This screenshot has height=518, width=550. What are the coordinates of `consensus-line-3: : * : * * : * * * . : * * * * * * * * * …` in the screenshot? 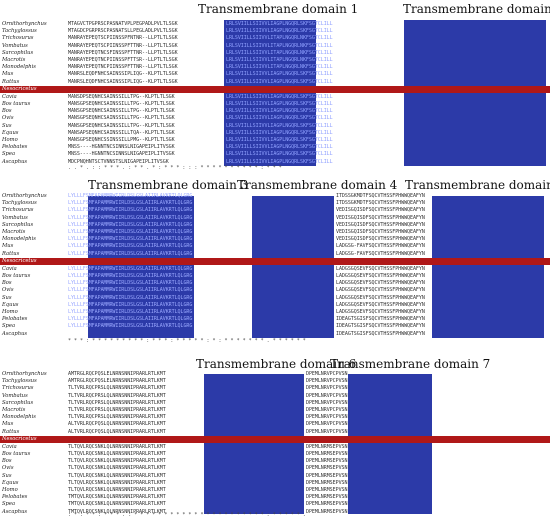 It's located at (187, 515).